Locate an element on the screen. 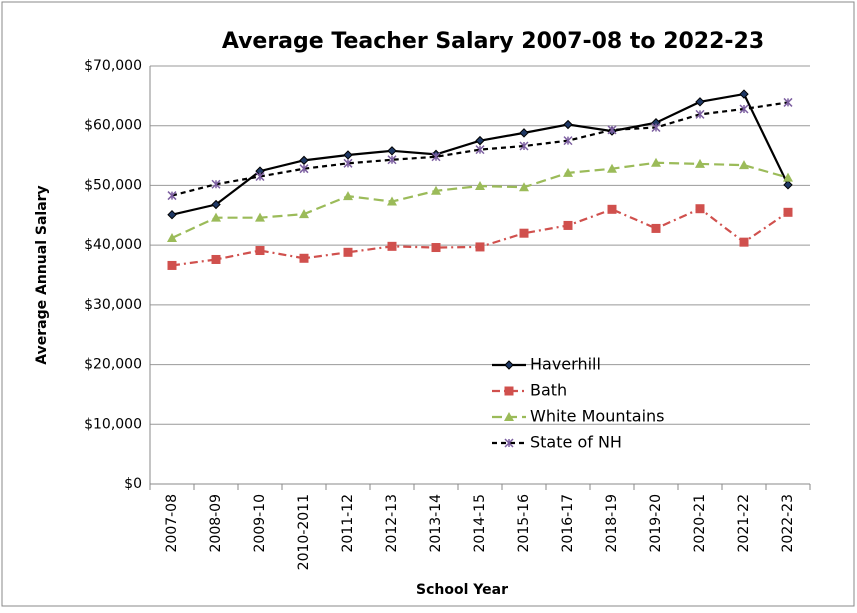 The image size is (857, 613). x-tick-label: 2011-12 is located at coordinates (348, 523).